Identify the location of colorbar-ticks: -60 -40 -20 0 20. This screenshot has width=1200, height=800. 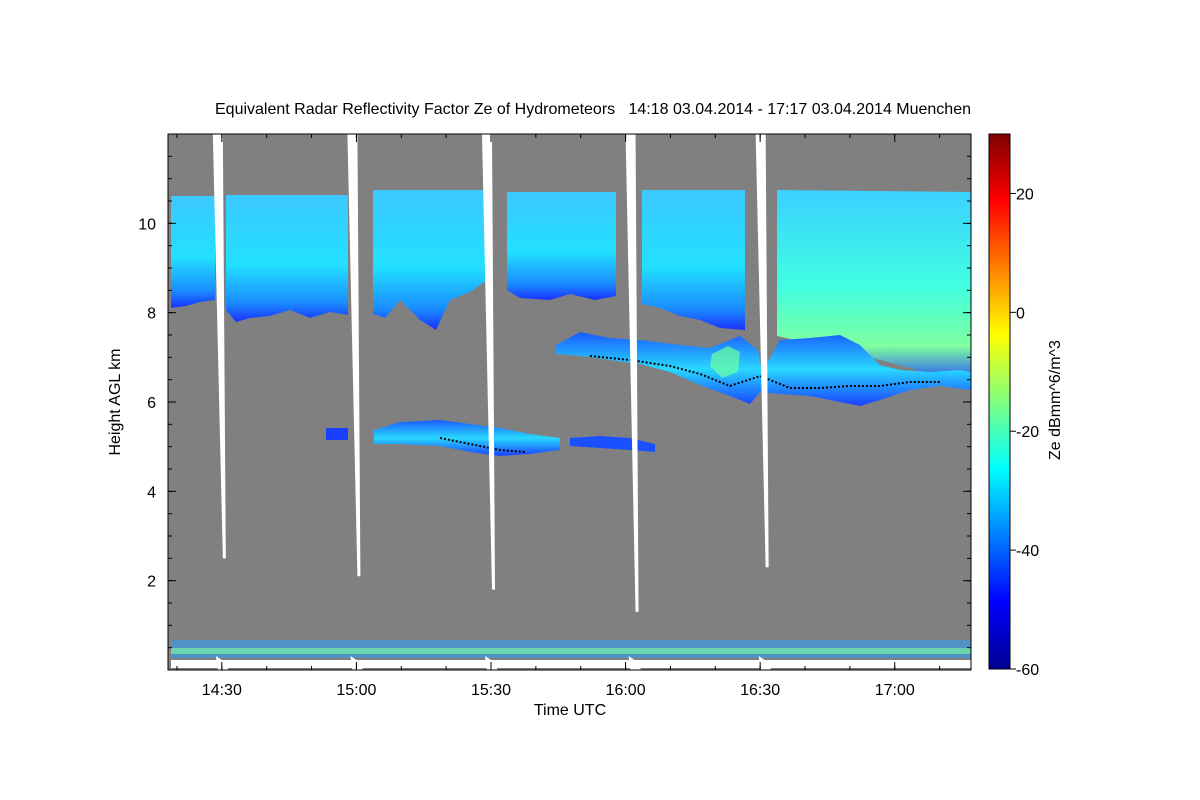
(1024, 432).